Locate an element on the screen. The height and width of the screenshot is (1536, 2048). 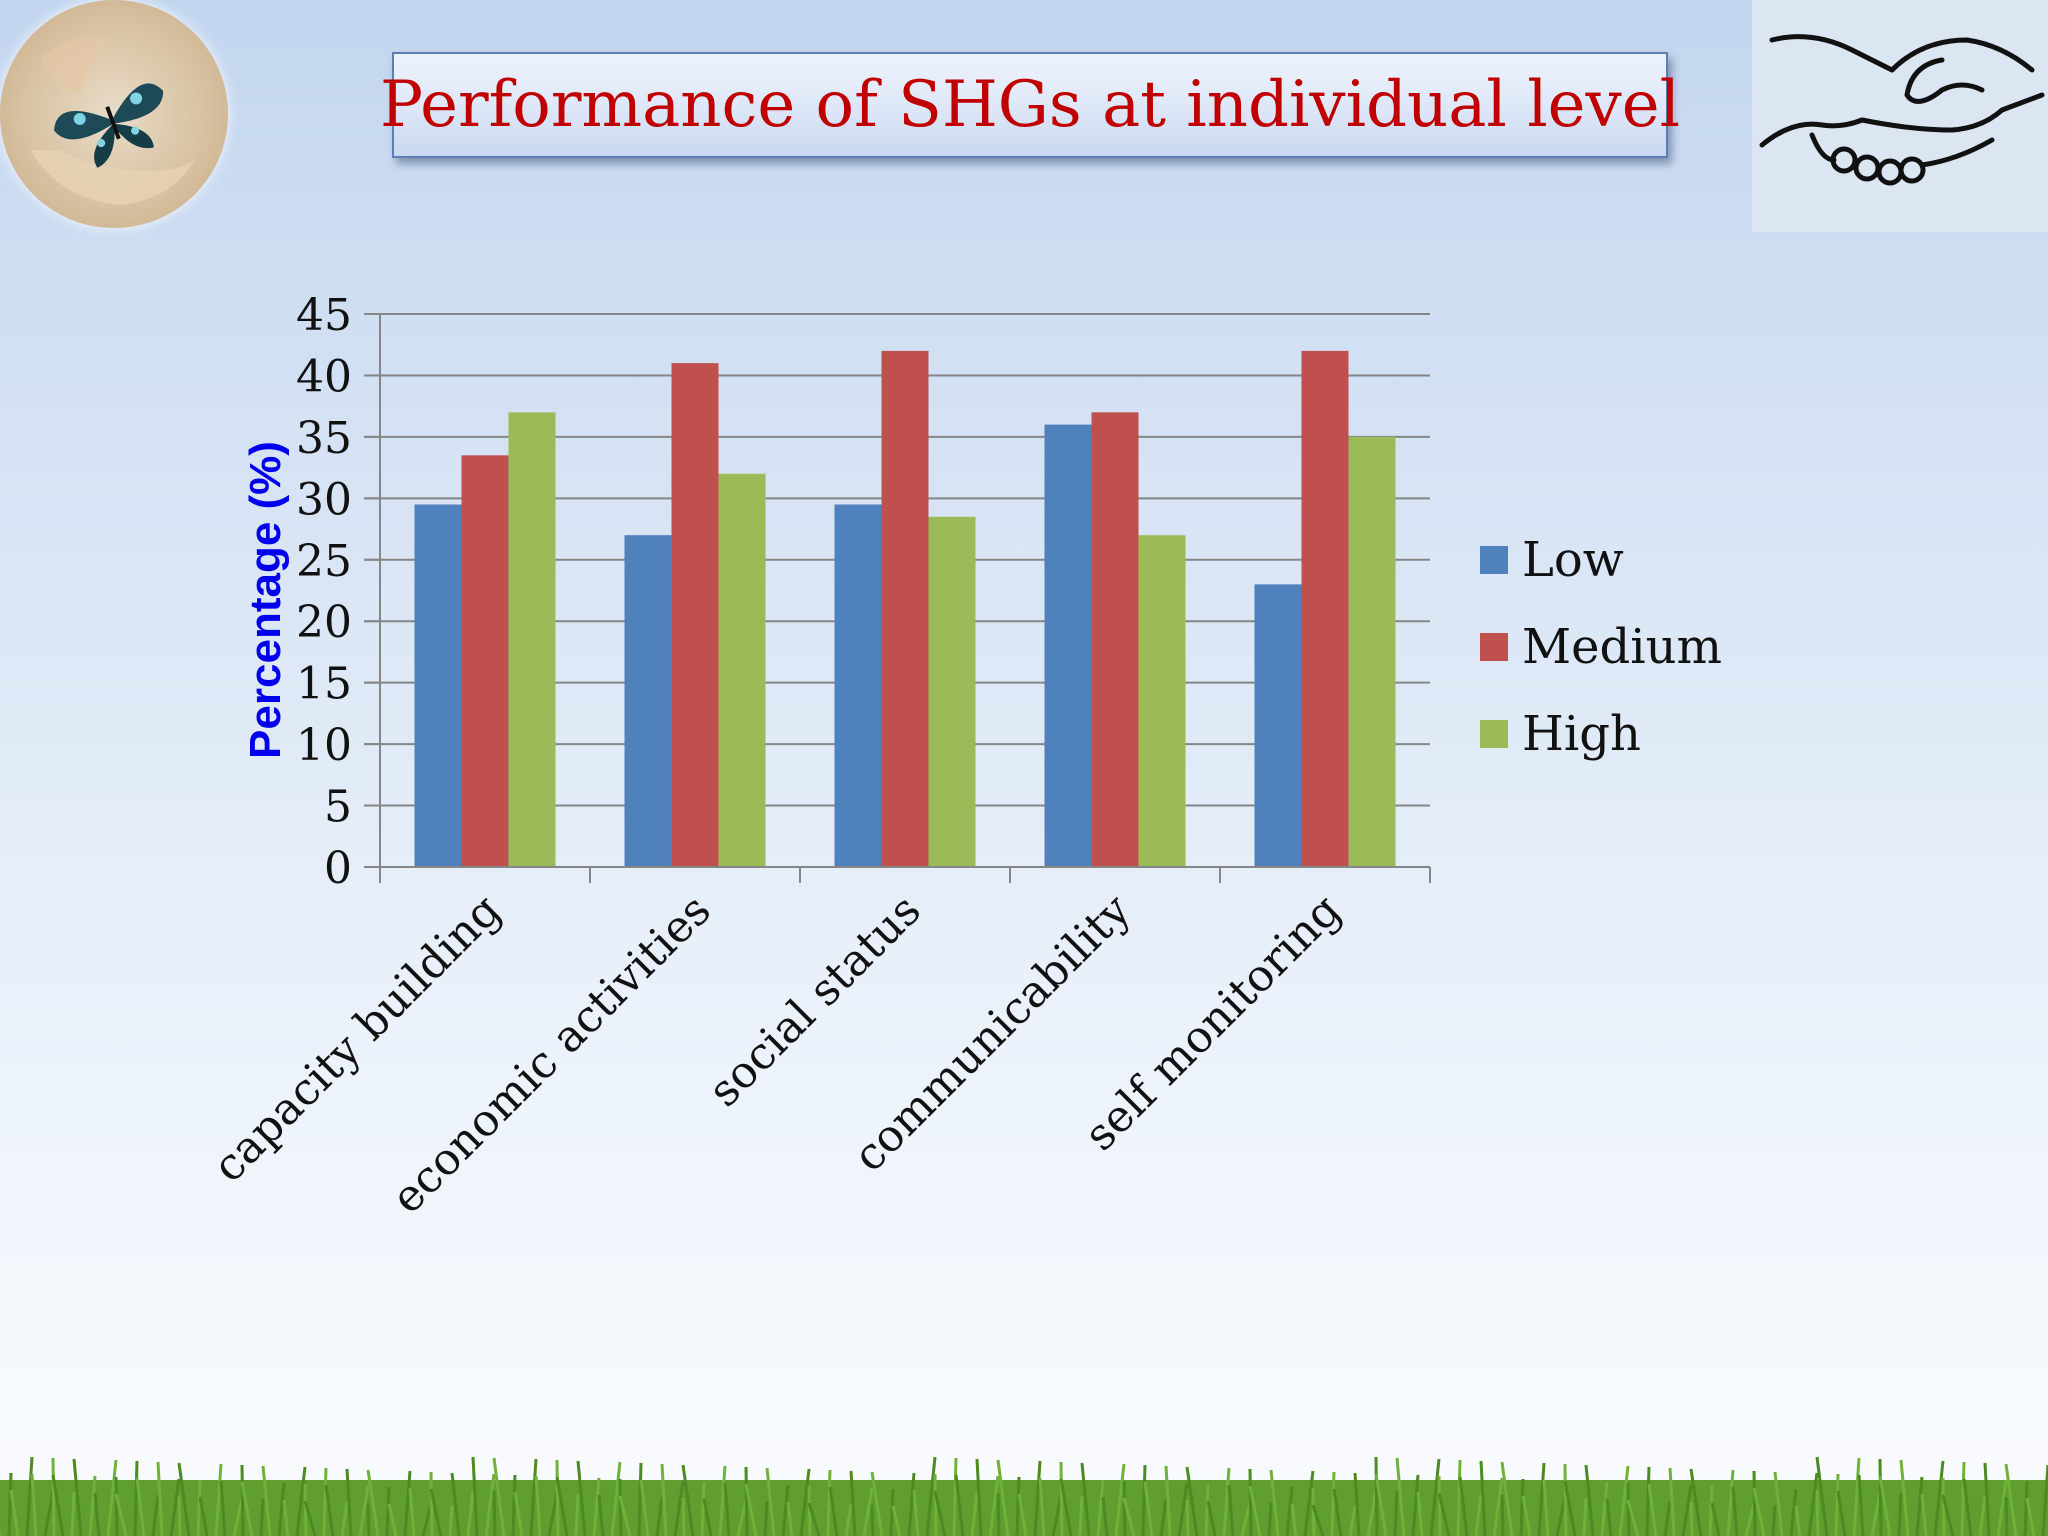
y-axis-label: Percentage (%) is located at coordinates (265, 600).